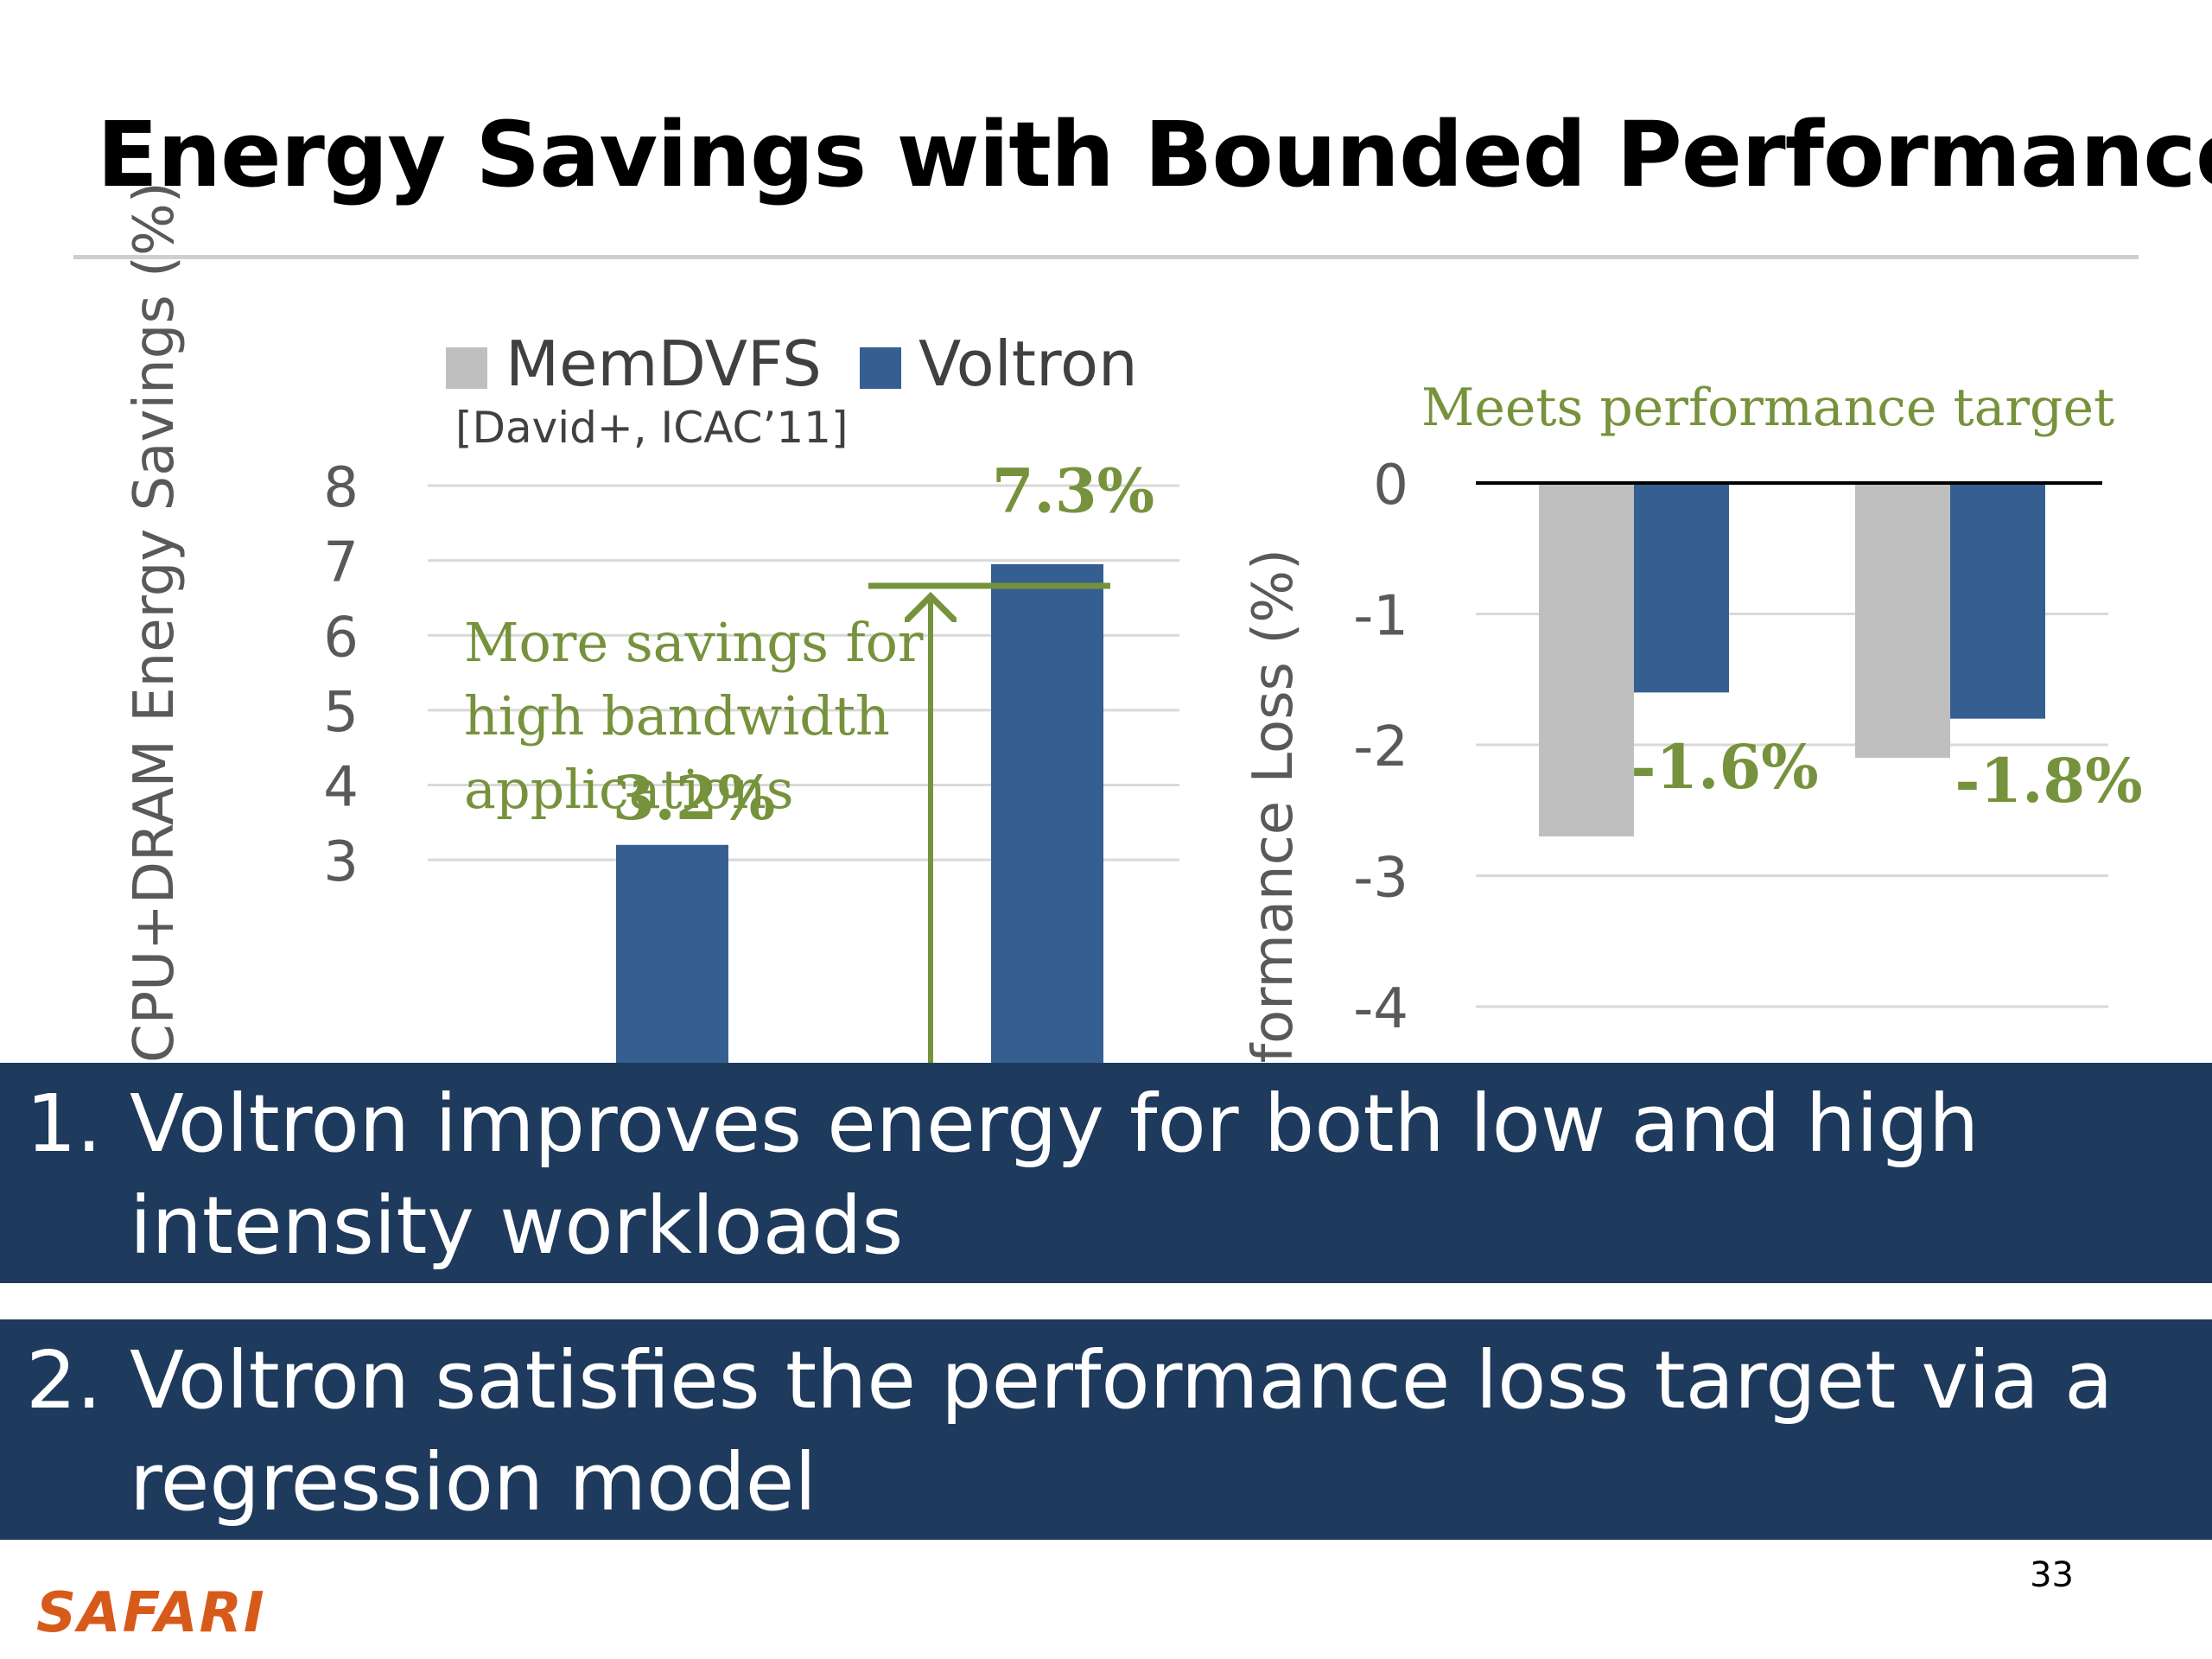 The width and height of the screenshot is (2212, 1659). What do you see at coordinates (341, 638) in the screenshot?
I see `left-y-tick-label: 6` at bounding box center [341, 638].